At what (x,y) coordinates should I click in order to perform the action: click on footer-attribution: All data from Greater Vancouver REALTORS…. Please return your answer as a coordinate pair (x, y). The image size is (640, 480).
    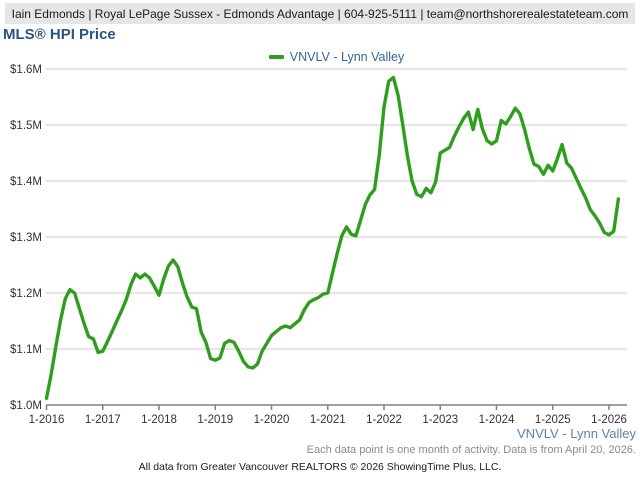
    Looking at the image, I should click on (320, 467).